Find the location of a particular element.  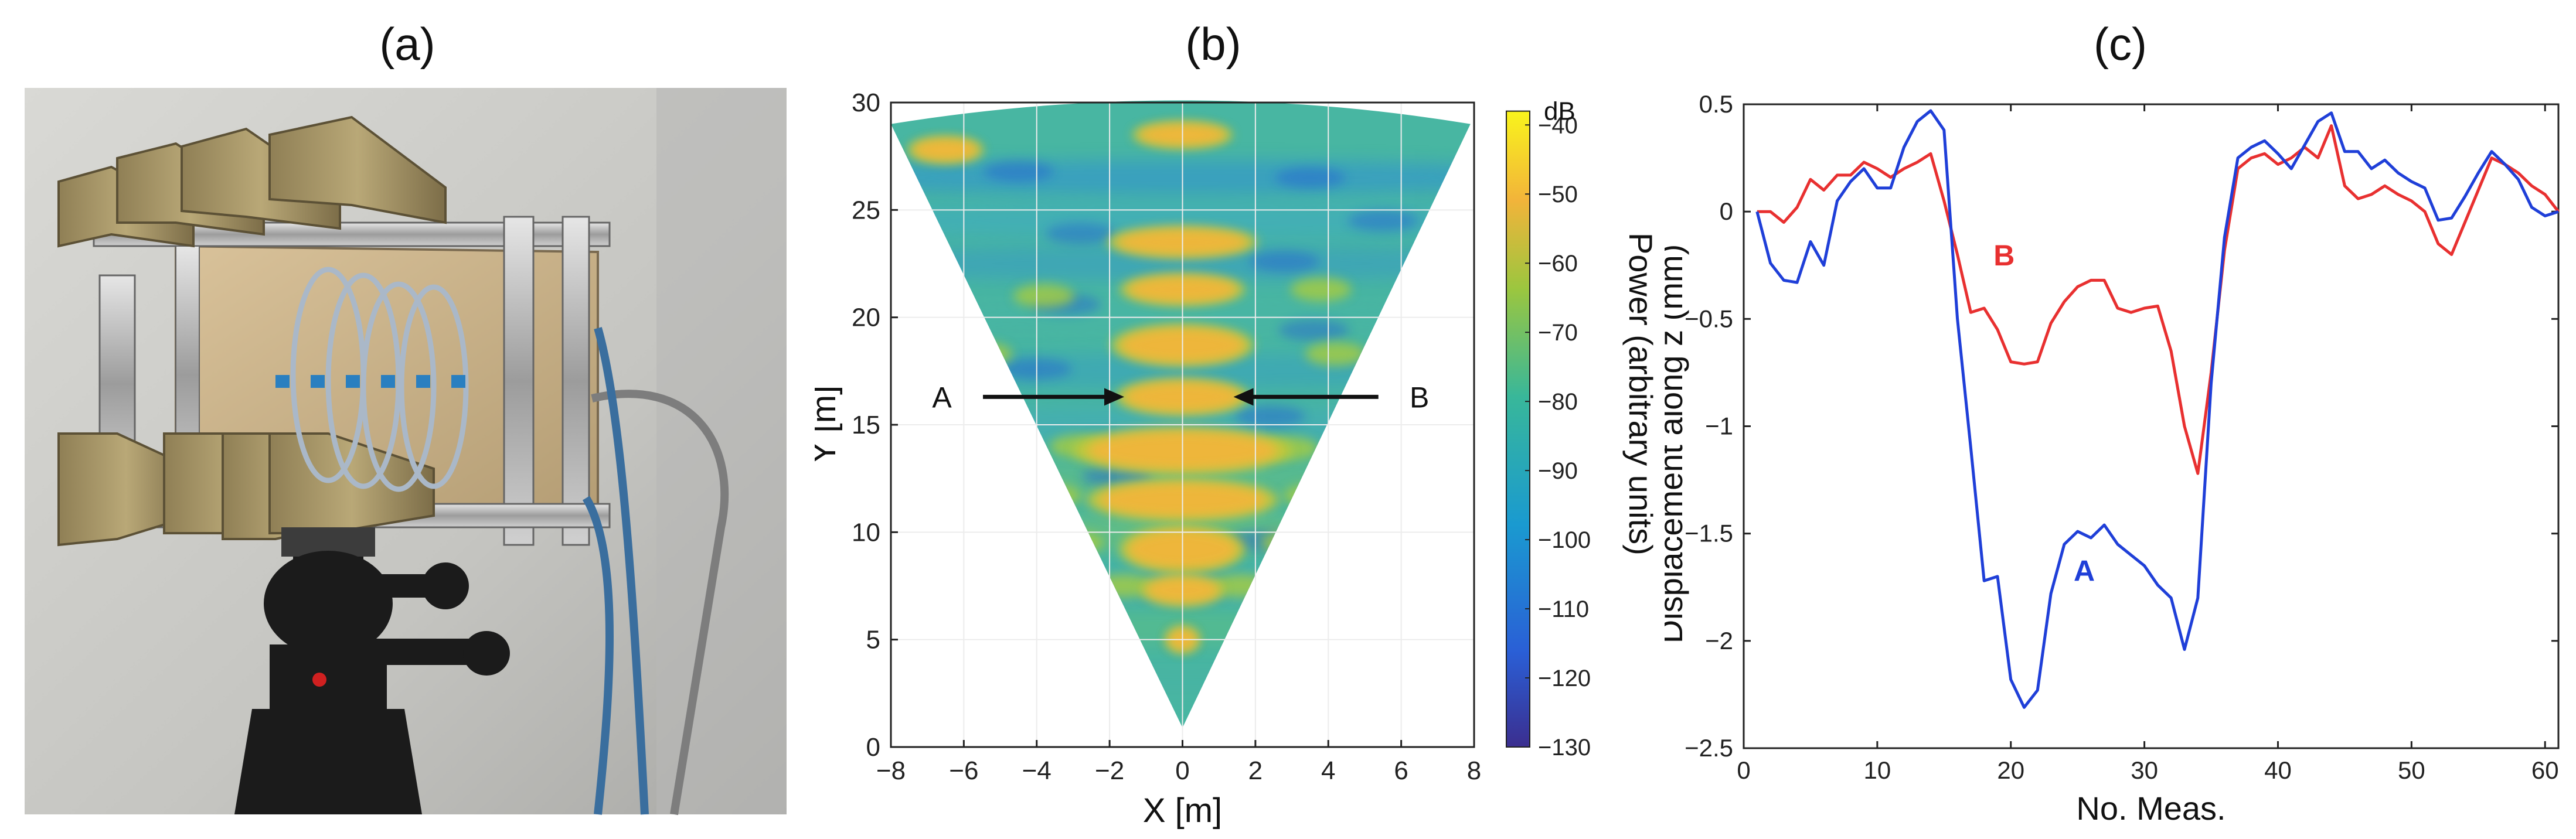

x-tick-label: 10 is located at coordinates (1877, 770).